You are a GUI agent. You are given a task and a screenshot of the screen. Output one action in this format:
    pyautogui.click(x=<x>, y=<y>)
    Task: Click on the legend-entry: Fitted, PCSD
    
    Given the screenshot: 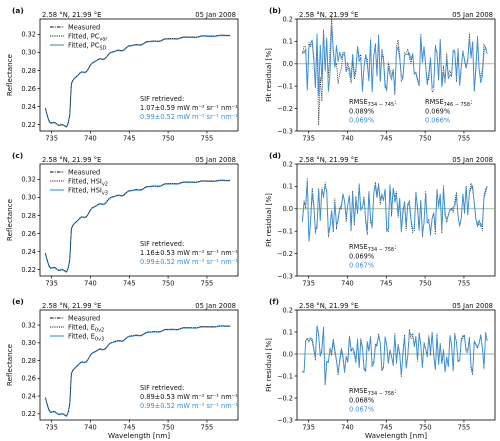 What is the action you would take?
    pyautogui.click(x=87, y=46)
    